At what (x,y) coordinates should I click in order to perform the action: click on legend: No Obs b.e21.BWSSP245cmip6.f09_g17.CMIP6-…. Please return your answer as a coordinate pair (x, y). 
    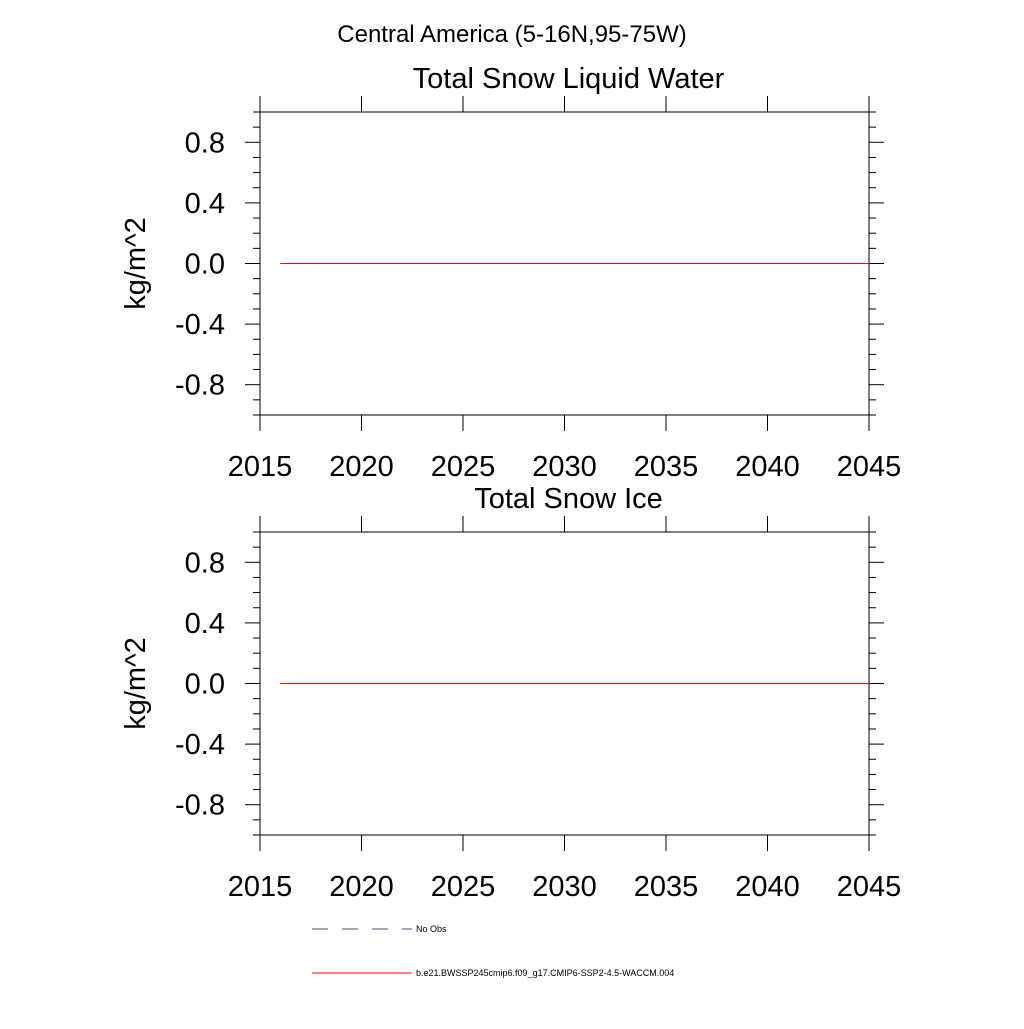
    Looking at the image, I should click on (493, 951).